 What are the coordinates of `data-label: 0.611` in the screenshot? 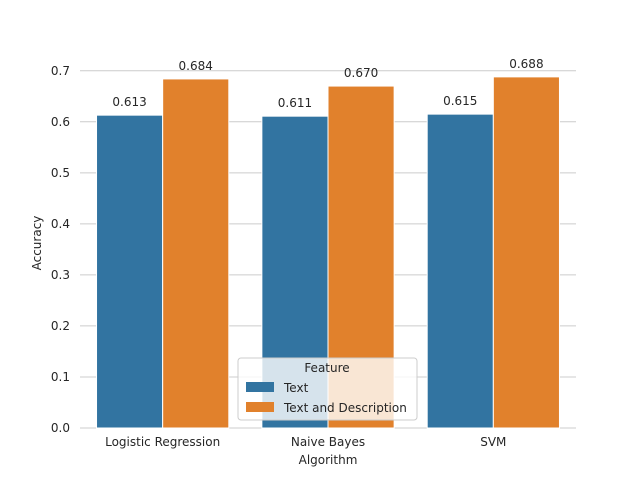 It's located at (295, 103).